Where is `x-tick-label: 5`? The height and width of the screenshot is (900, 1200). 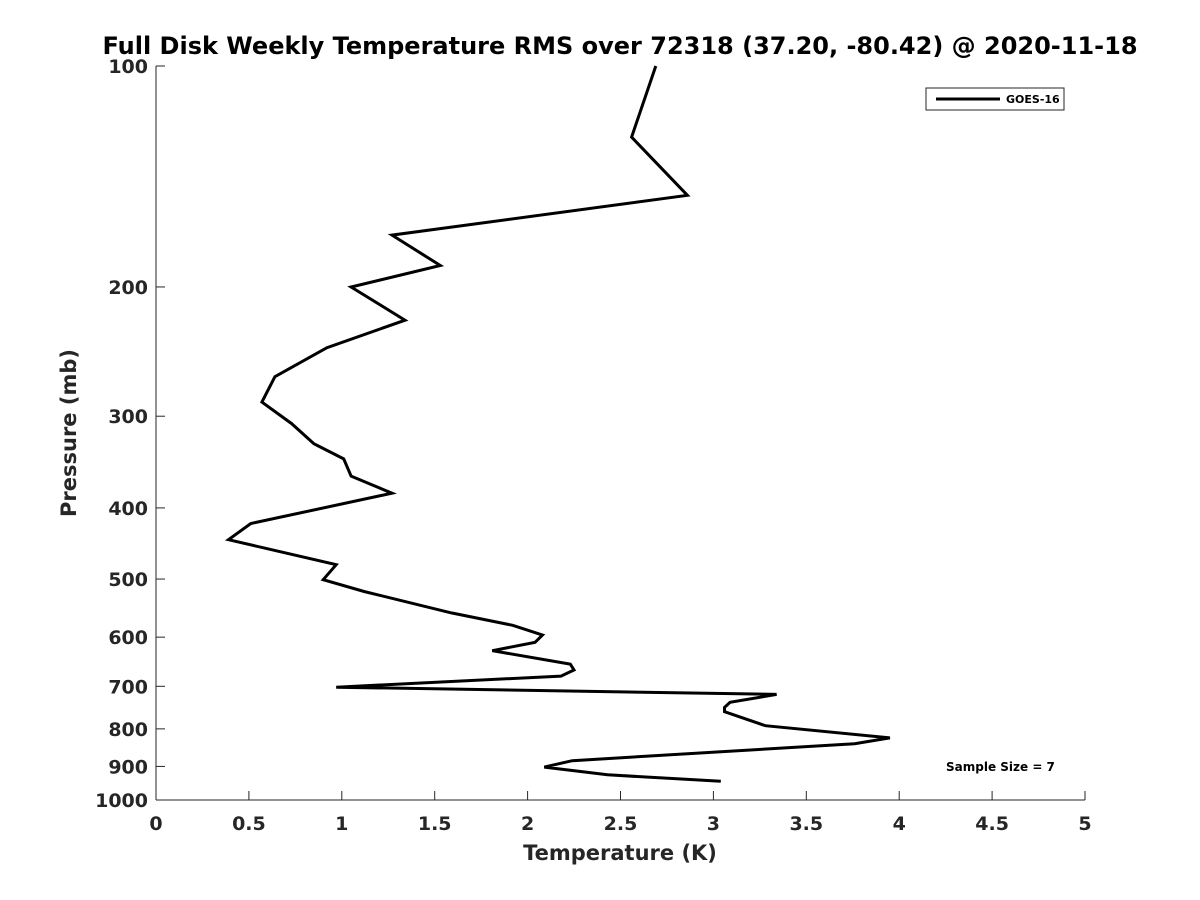
x-tick-label: 5 is located at coordinates (1084, 824).